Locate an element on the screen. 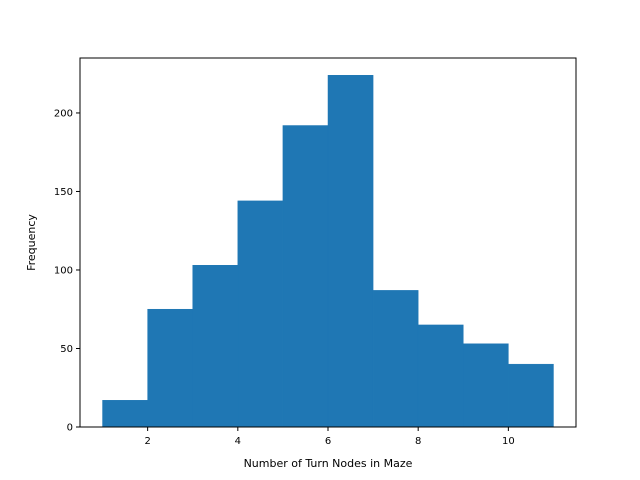  x-tick-label: 4 is located at coordinates (238, 441).